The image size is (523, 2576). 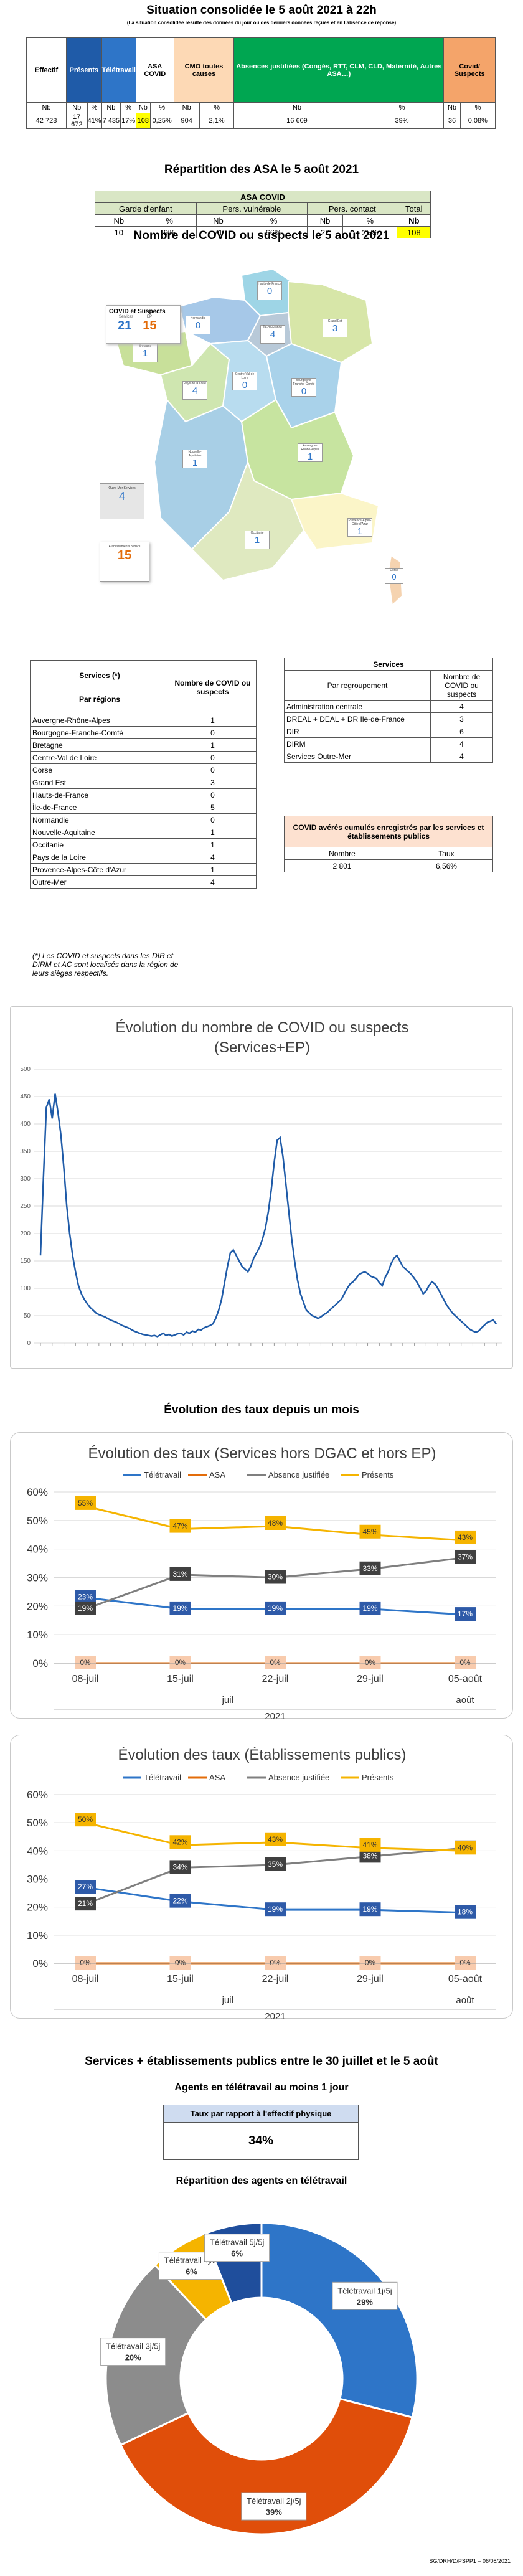 What do you see at coordinates (269, 284) in the screenshot?
I see `map-region-label: Hauts-de-France` at bounding box center [269, 284].